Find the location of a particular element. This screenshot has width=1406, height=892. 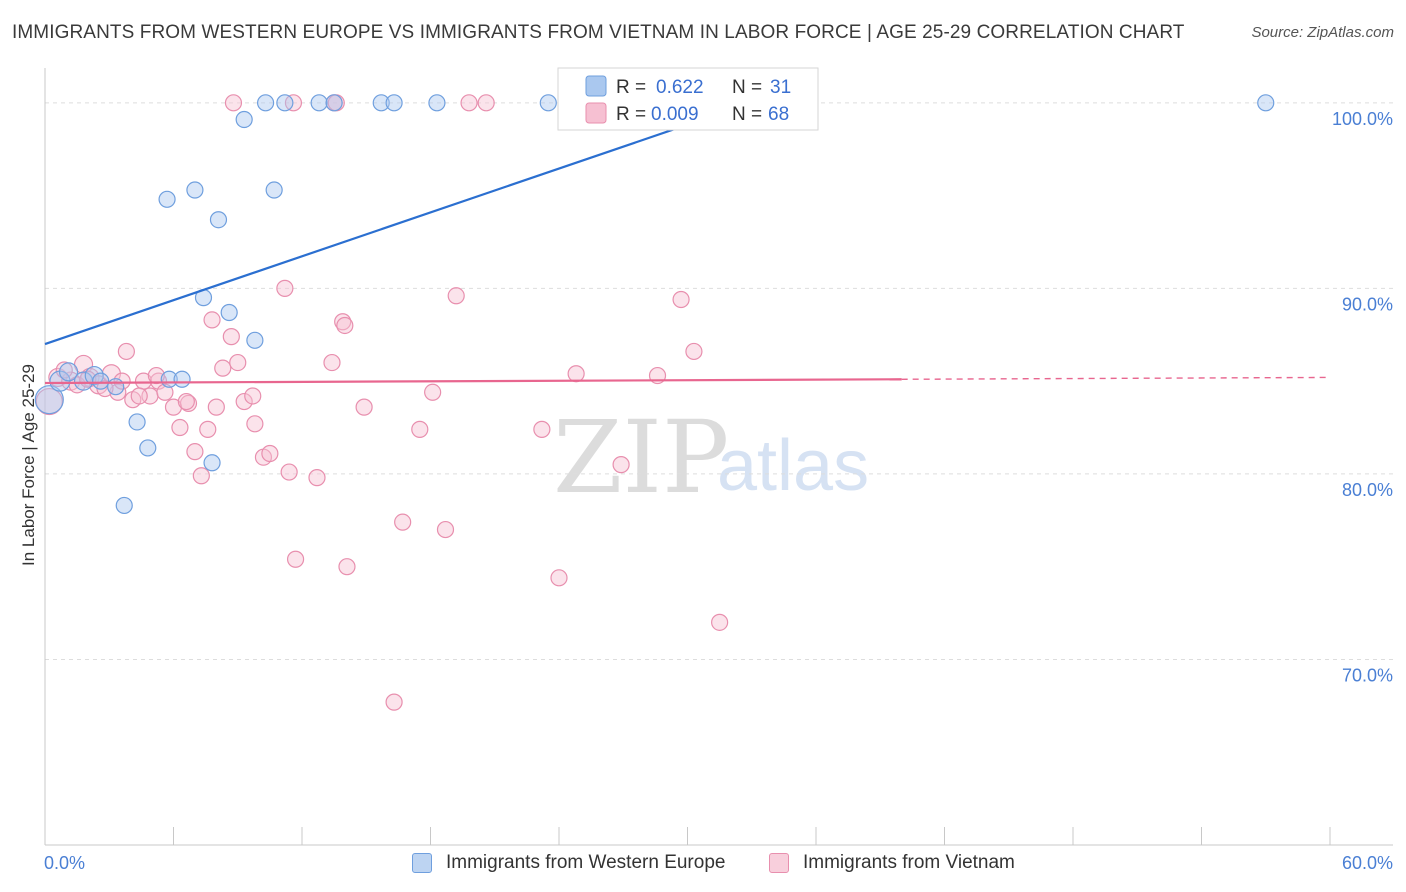

legend-label-vietnam: Immigrants from Vietnam is located at coordinates (909, 862).